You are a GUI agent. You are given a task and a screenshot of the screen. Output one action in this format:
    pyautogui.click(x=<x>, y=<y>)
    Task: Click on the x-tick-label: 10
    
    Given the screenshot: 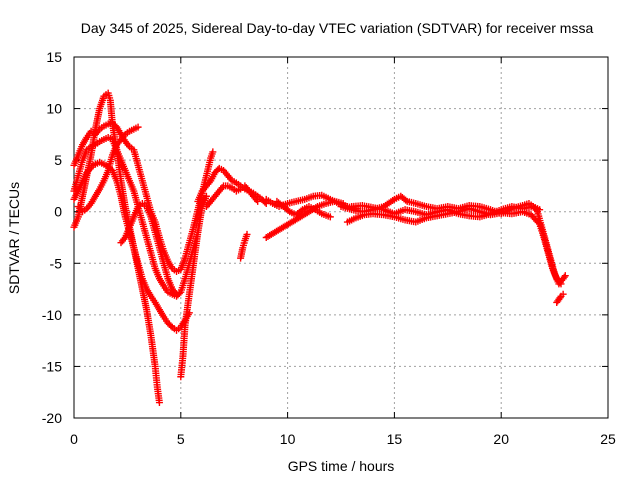 What is the action you would take?
    pyautogui.click(x=288, y=439)
    